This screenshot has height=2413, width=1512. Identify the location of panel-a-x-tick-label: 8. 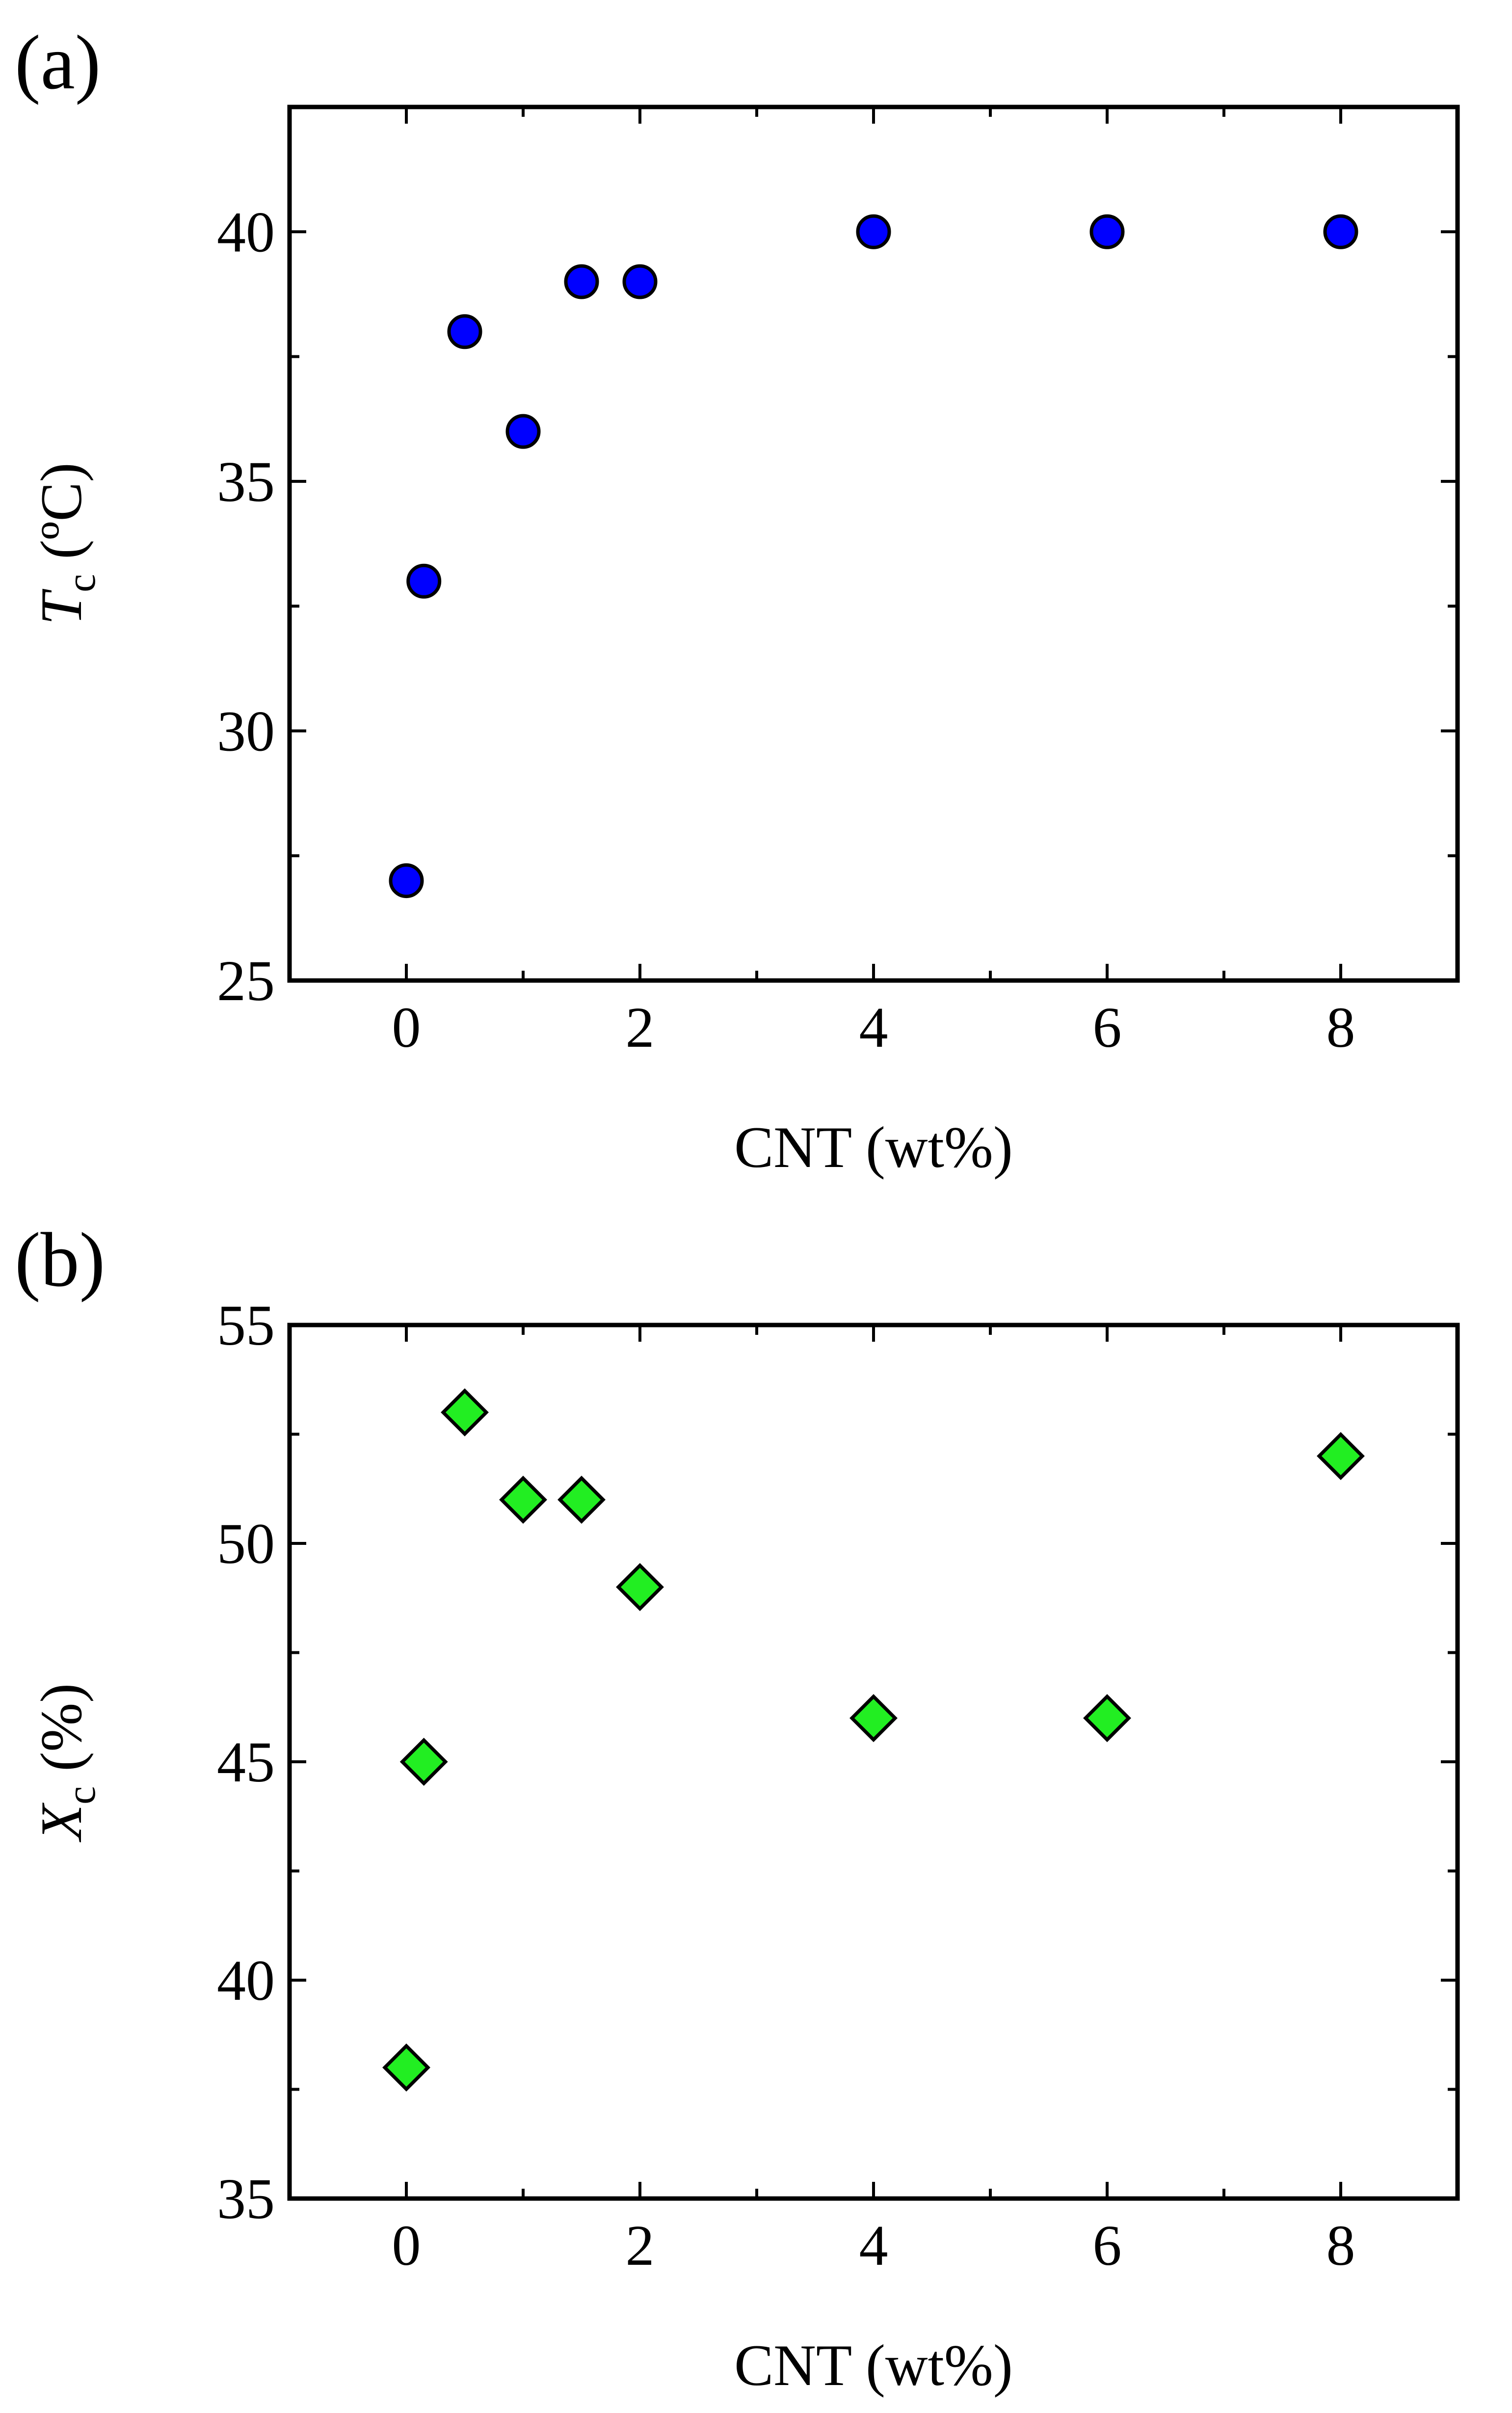
(1340, 1027).